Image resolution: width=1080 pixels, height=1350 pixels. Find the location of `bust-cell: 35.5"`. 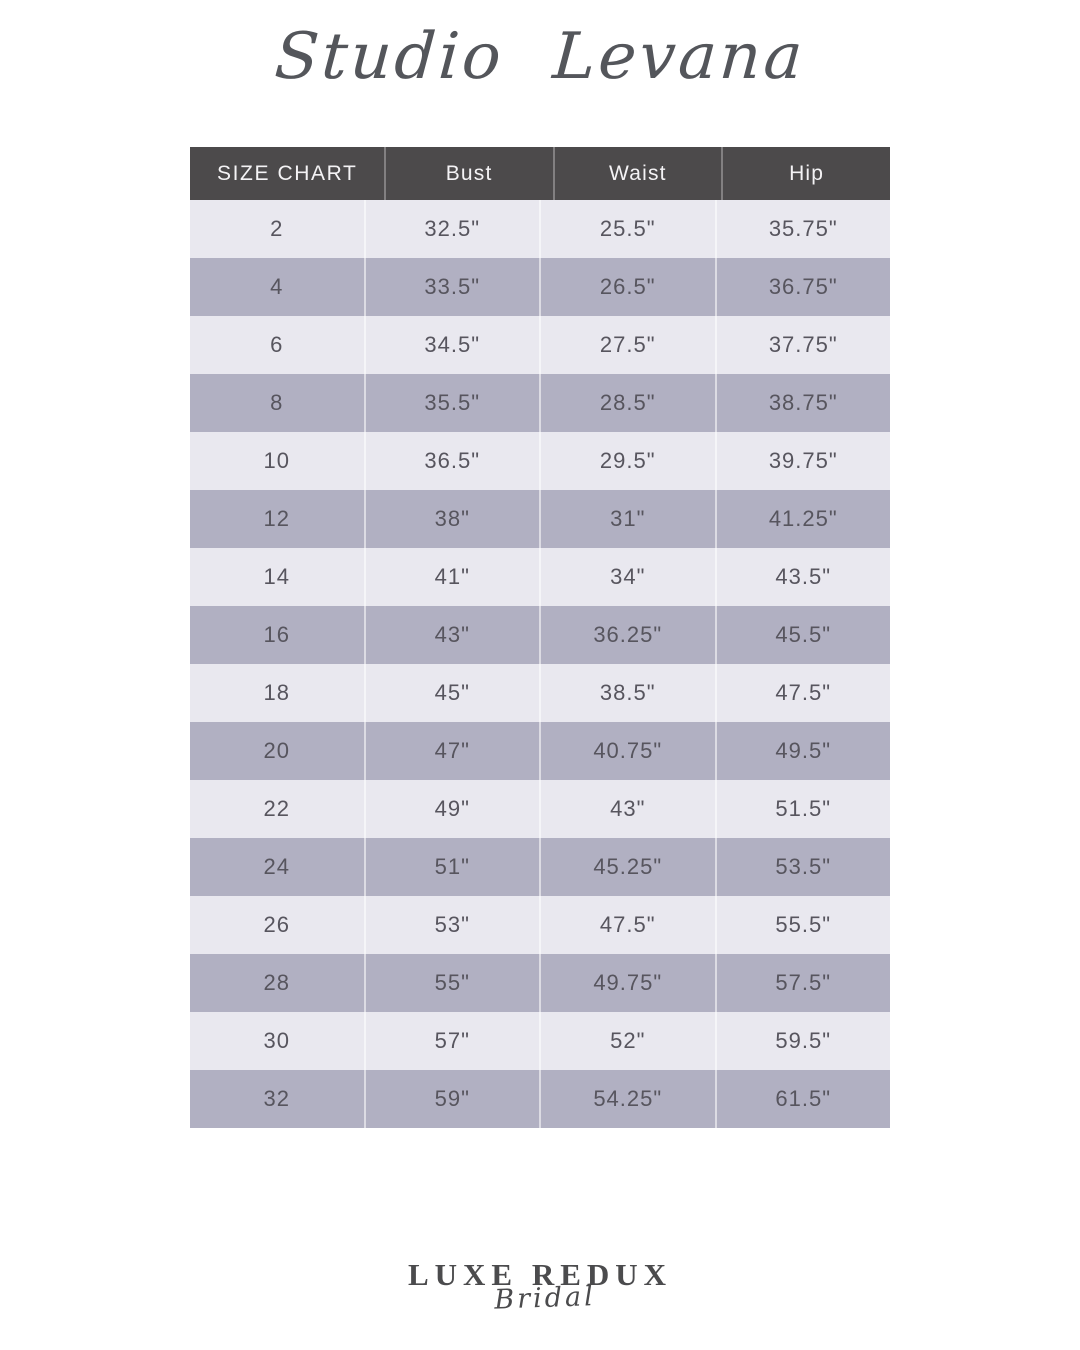

bust-cell: 35.5" is located at coordinates (451, 403).